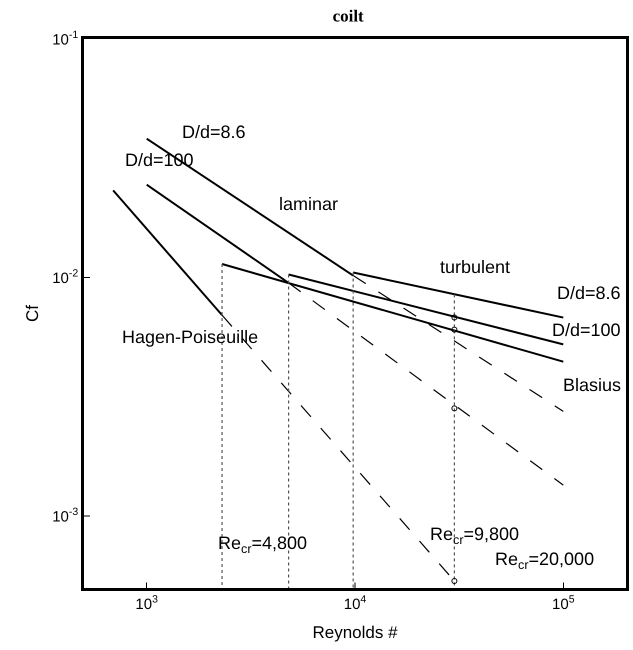 This screenshot has width=633, height=650. I want to click on chart-title: coilt, so click(348, 16).